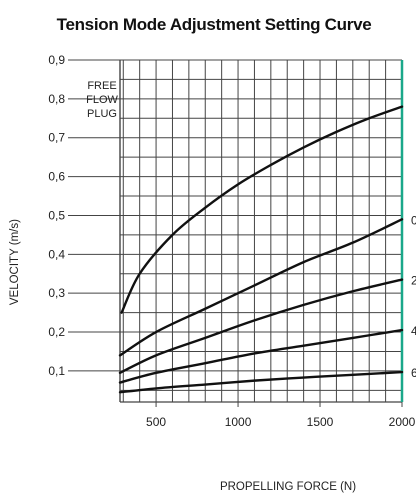 This screenshot has width=416, height=498. What do you see at coordinates (102, 114) in the screenshot?
I see `annotation-line-3: PLUG` at bounding box center [102, 114].